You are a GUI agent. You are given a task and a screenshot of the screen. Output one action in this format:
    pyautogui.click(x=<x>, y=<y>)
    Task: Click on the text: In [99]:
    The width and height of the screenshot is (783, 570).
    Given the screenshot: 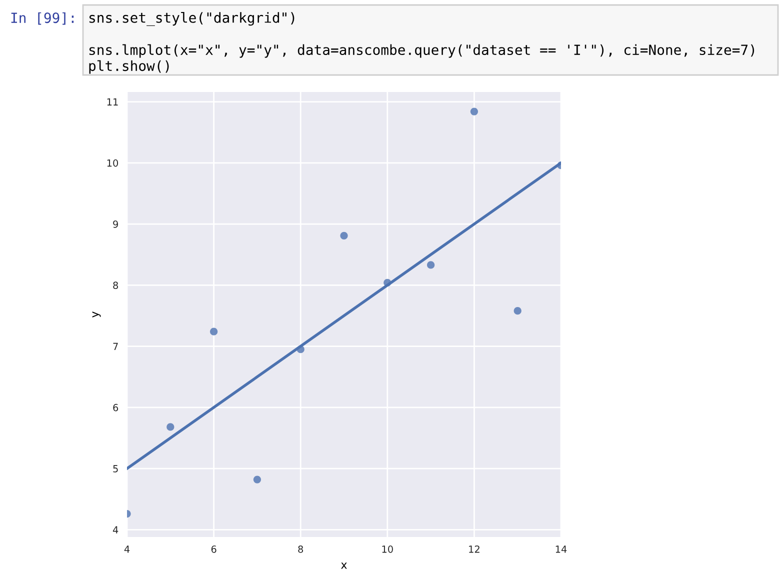 What is the action you would take?
    pyautogui.click(x=42, y=18)
    